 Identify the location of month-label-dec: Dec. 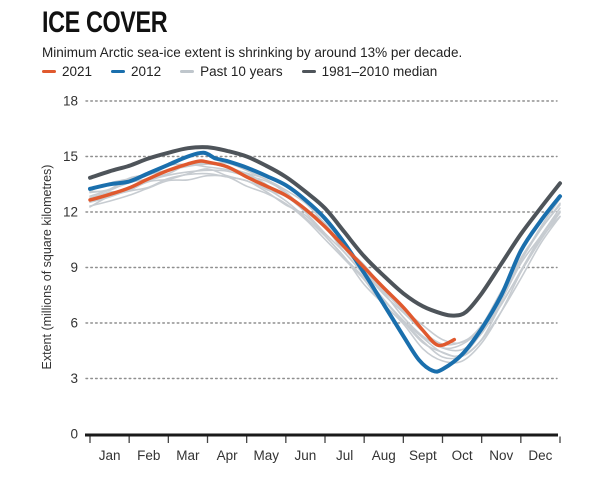
(540, 455).